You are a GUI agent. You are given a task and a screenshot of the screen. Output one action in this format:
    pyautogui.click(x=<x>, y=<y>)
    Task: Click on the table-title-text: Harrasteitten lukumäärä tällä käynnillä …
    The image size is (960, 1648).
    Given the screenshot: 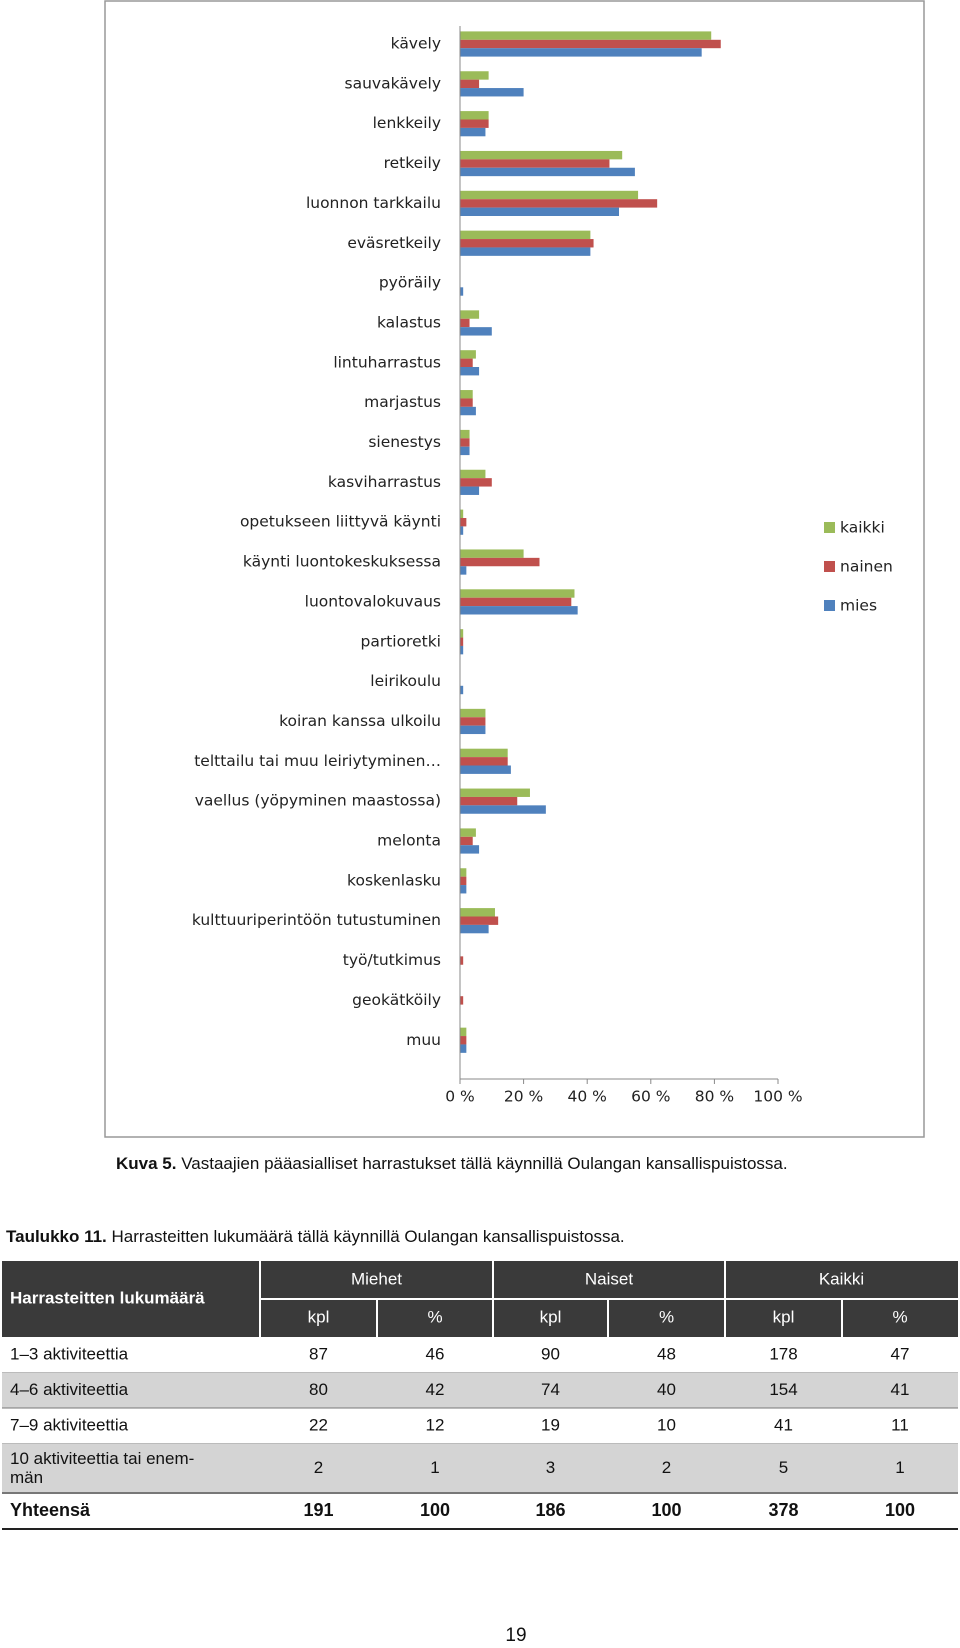 What is the action you would take?
    pyautogui.click(x=368, y=1236)
    